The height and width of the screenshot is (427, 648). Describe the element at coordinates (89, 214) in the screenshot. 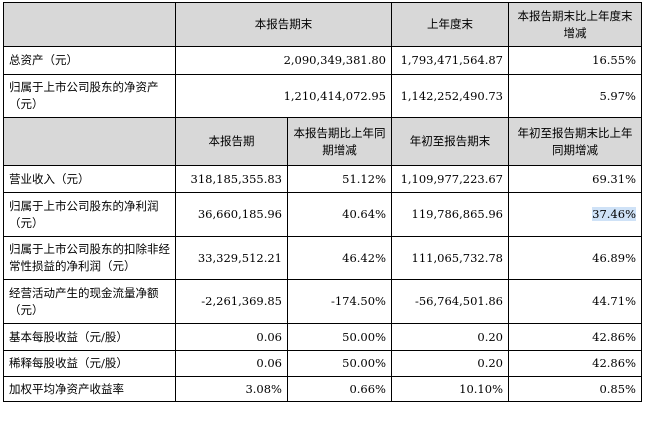

I see `row-label: 归属于上市公司股东的净利润（元）` at that location.